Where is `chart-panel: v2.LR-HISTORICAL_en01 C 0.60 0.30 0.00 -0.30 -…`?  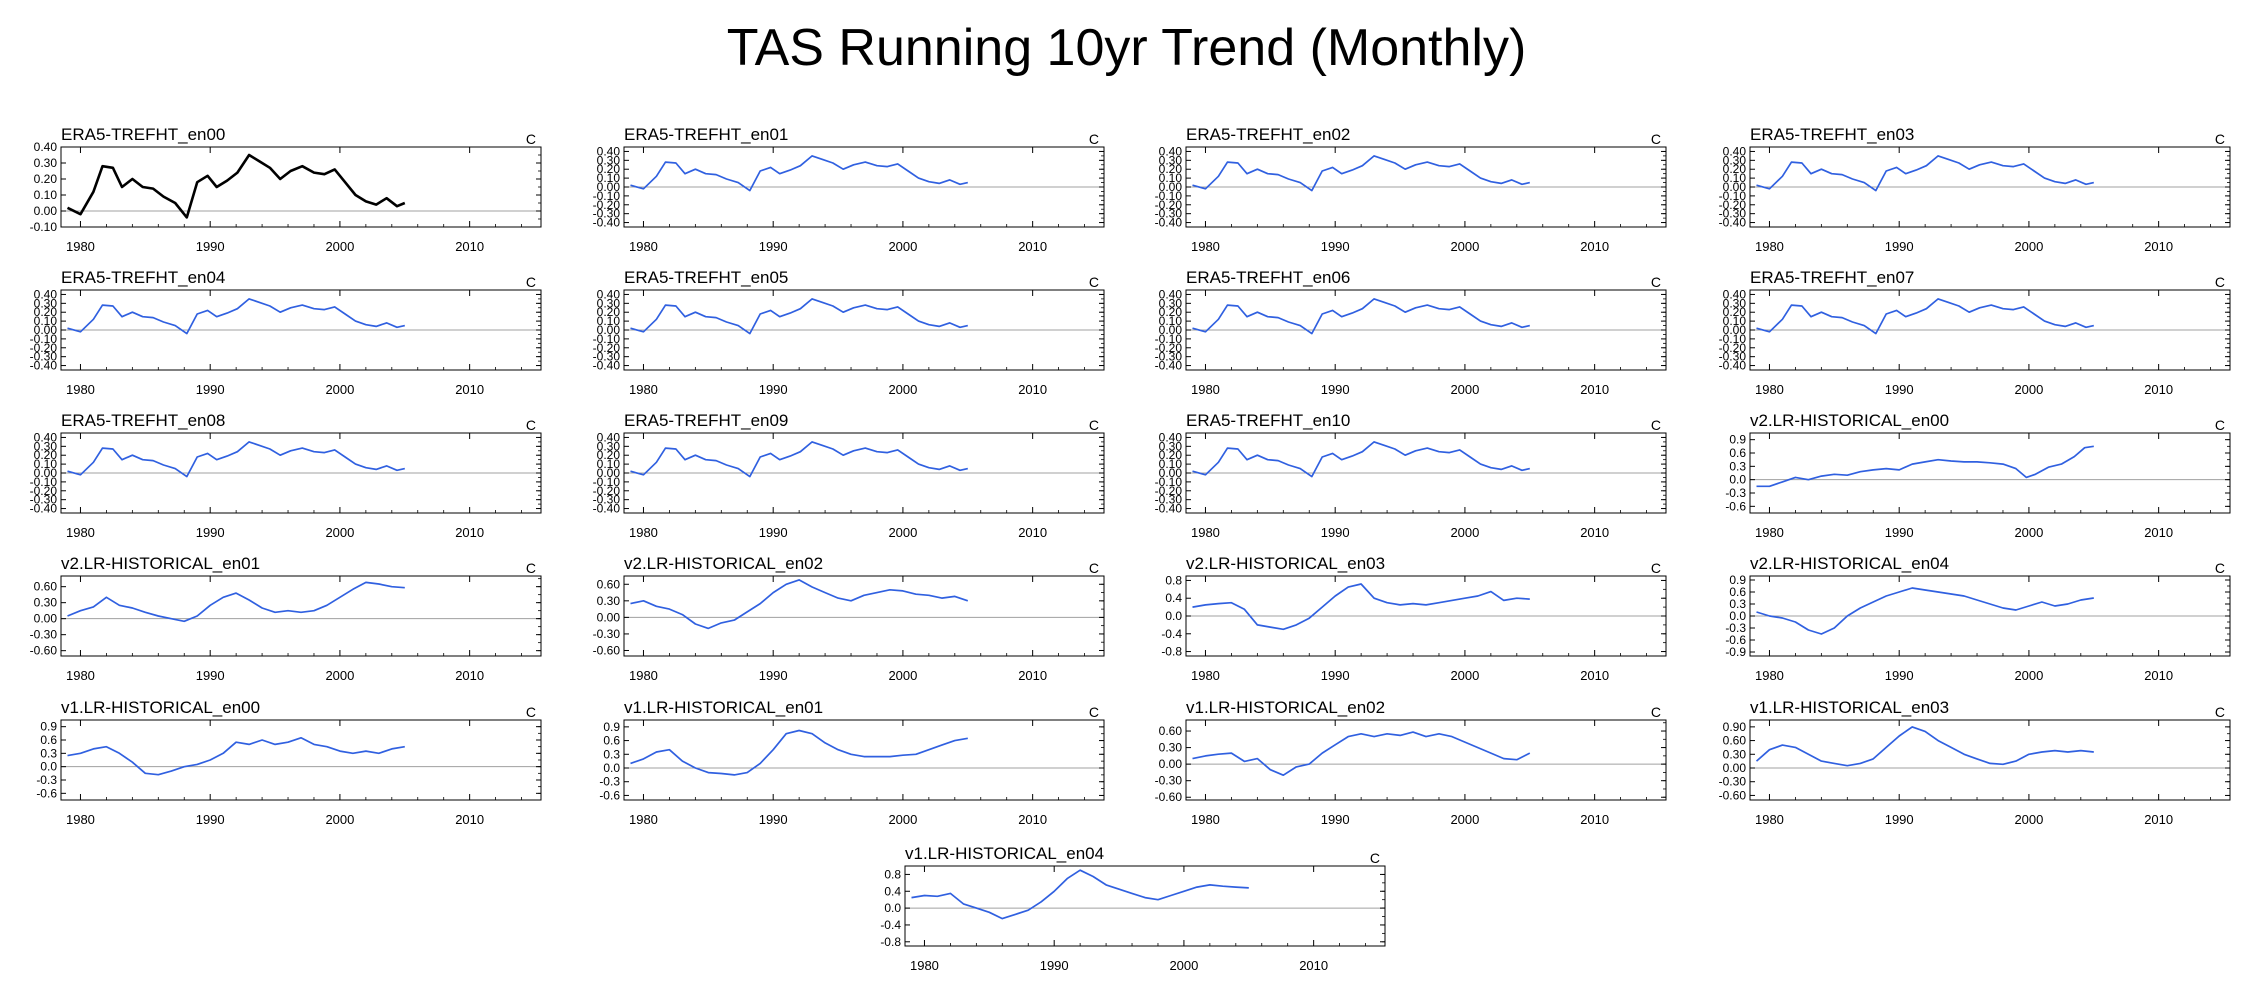 chart-panel: v2.LR-HISTORICAL_en01 C 0.60 0.30 0.00 -0.30 -… is located at coordinates (286, 618).